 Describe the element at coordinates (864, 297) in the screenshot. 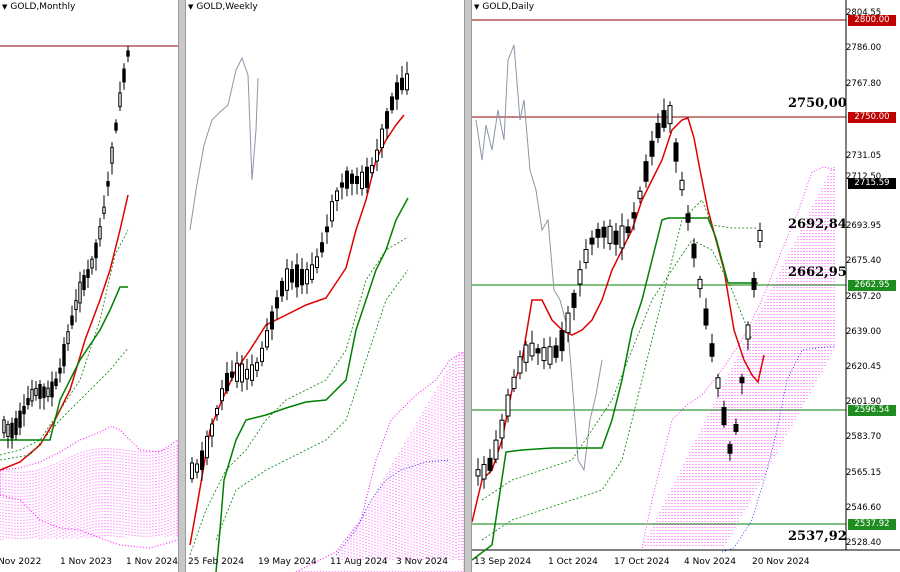

I see `price-axis-label: 2657.20` at that location.